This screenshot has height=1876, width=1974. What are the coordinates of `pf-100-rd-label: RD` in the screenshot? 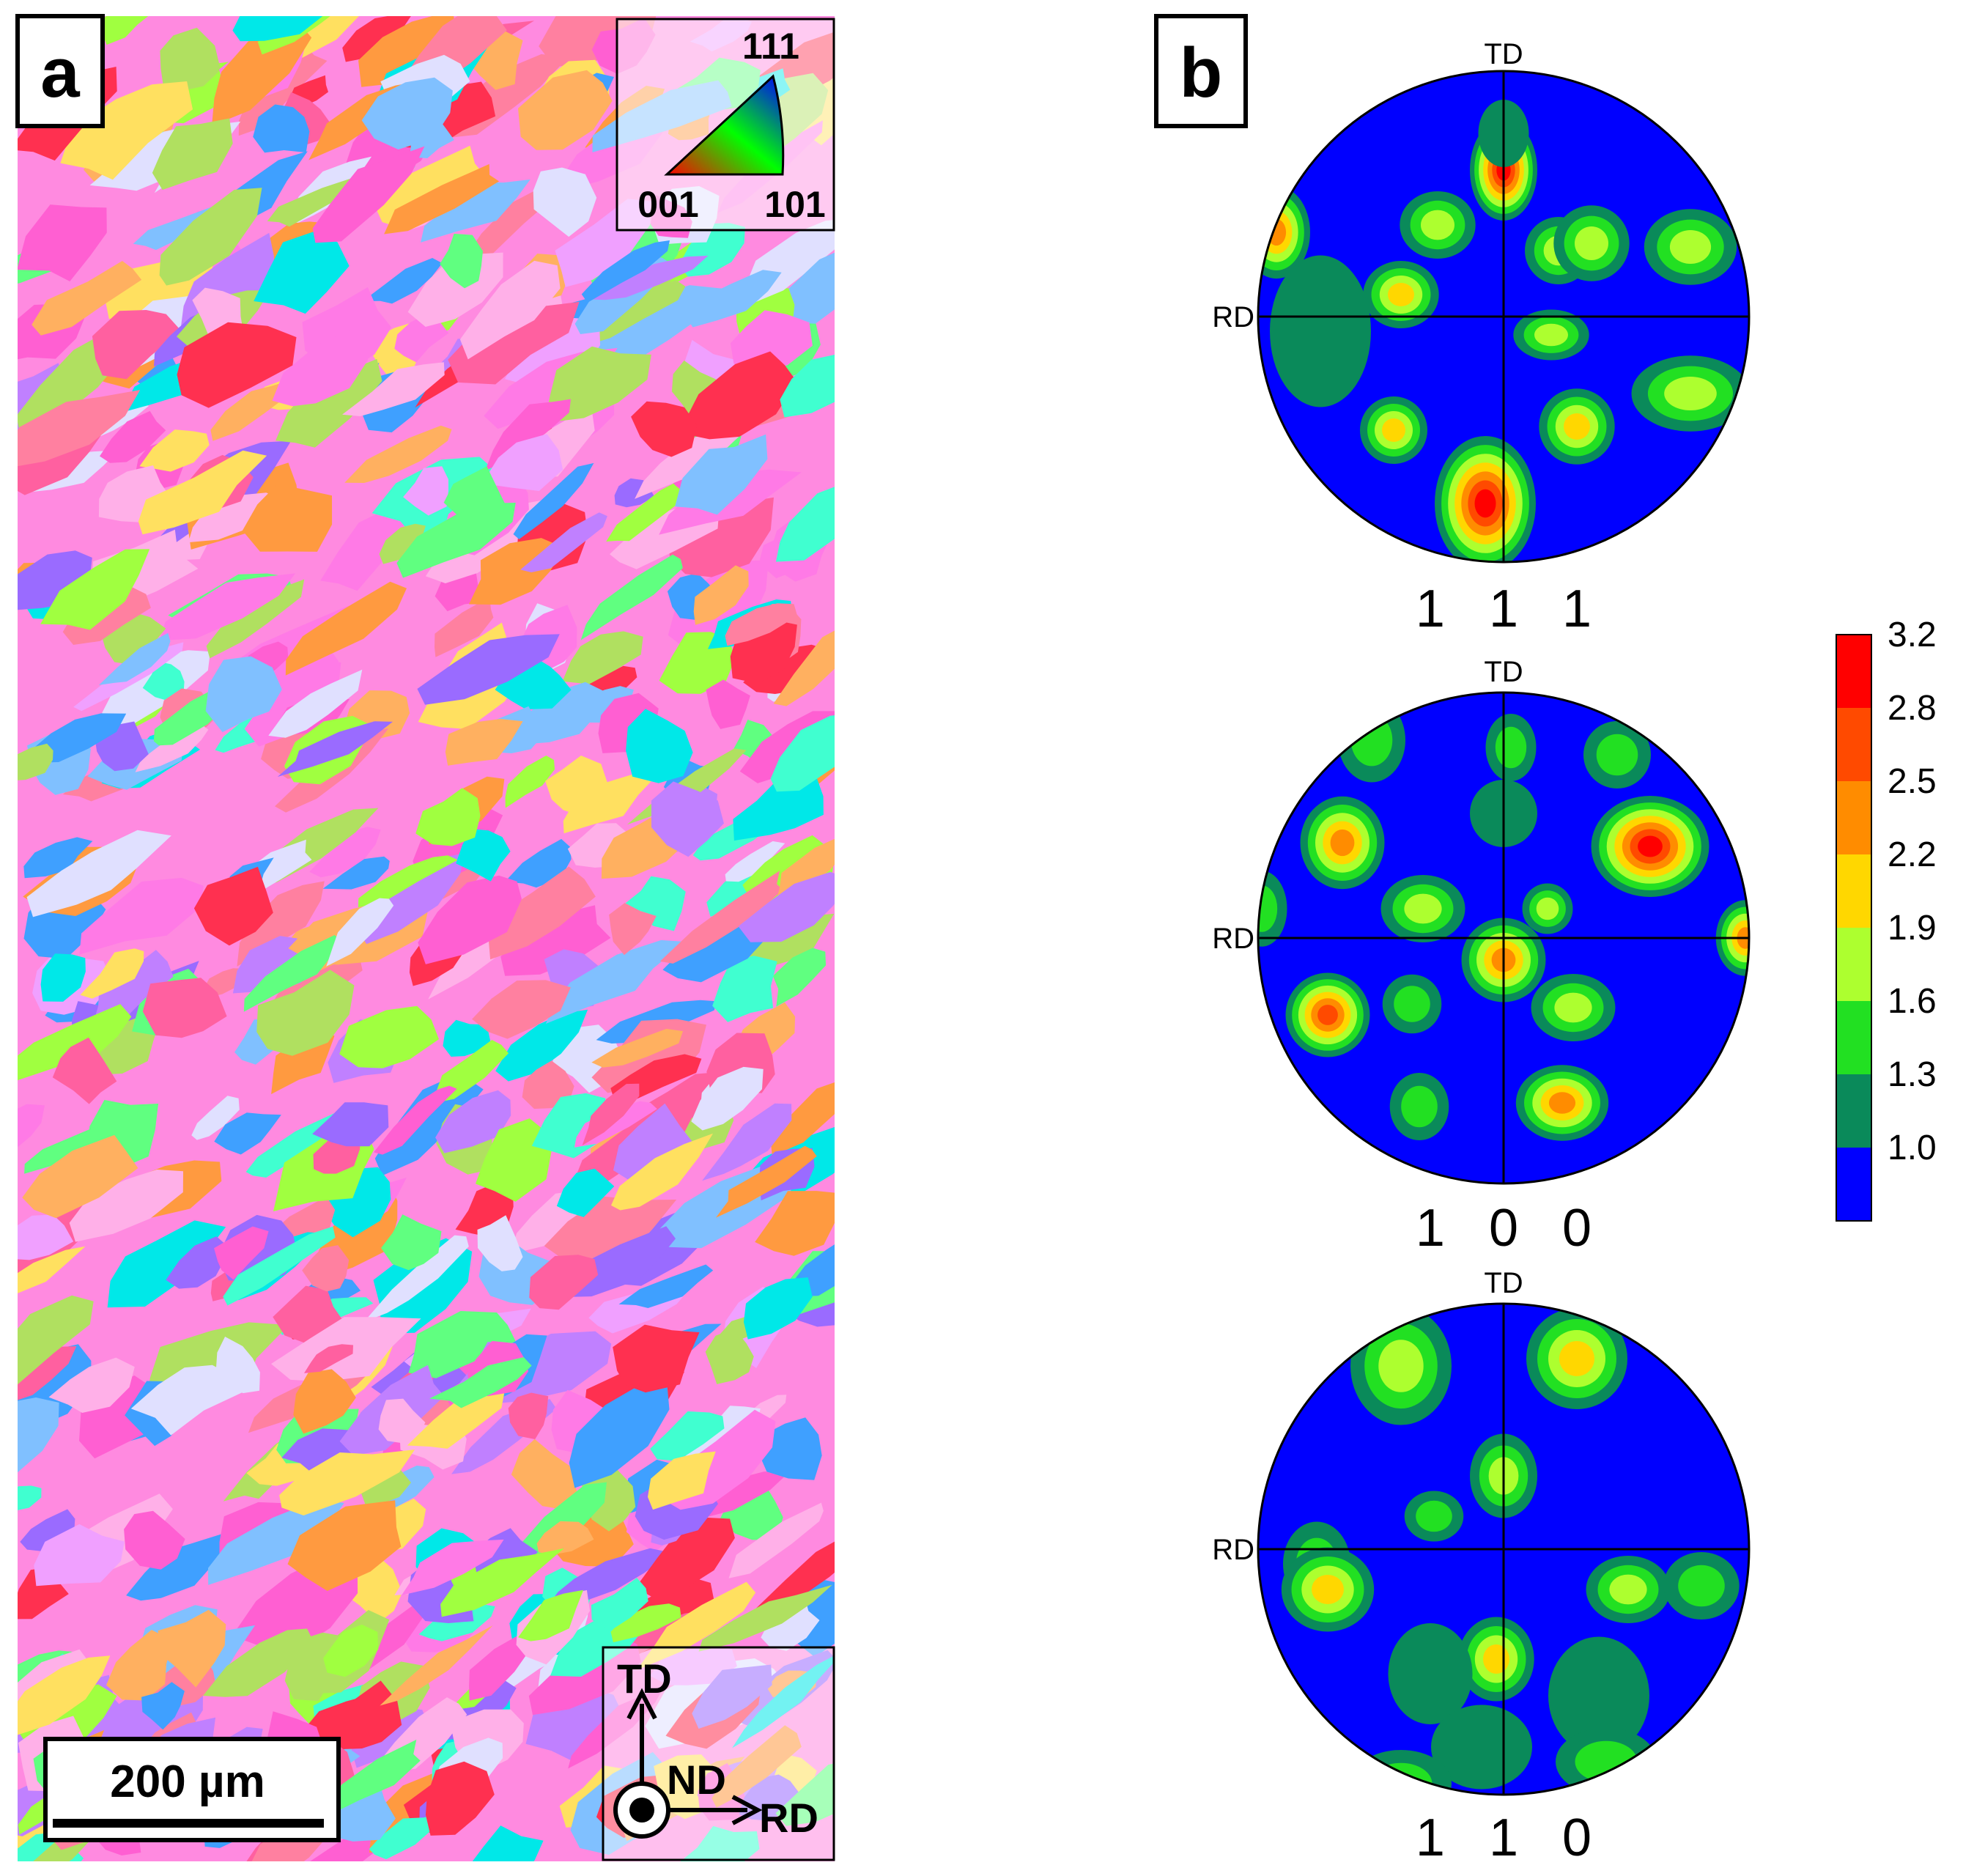 It's located at (1233, 939).